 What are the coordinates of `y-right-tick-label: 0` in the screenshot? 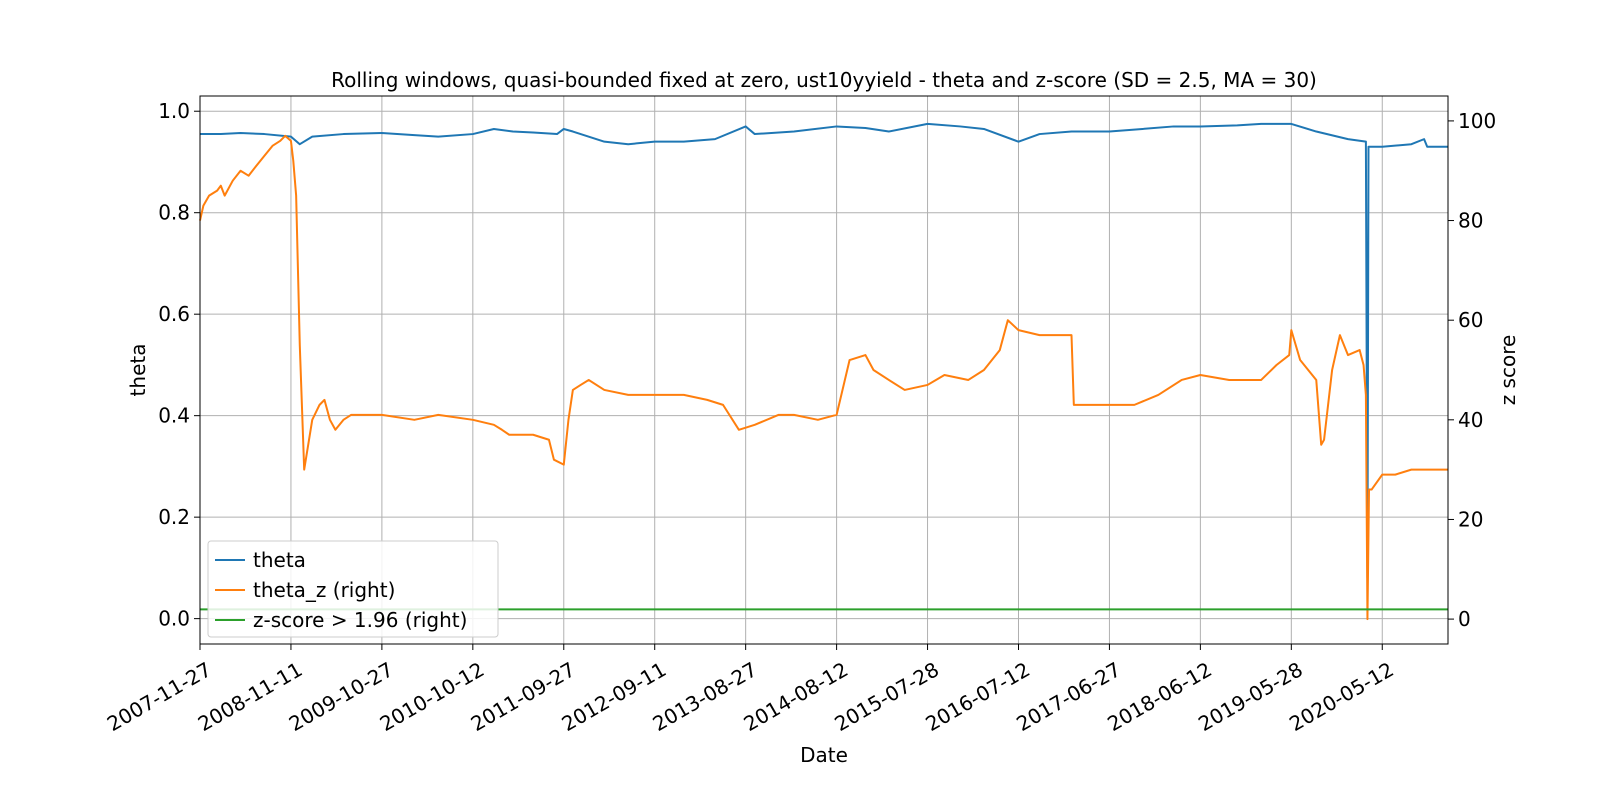 It's located at (1464, 619).